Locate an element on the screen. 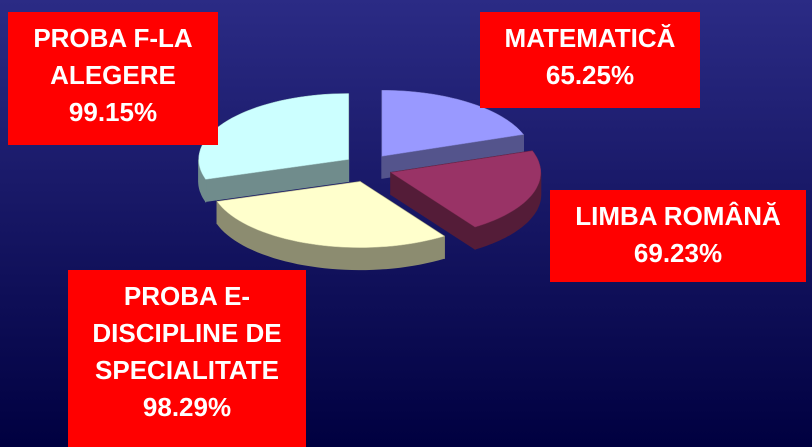 The width and height of the screenshot is (812, 447). category-label: PROBA E-DISCIPLINE DE SPECIALITATE is located at coordinates (187, 333).